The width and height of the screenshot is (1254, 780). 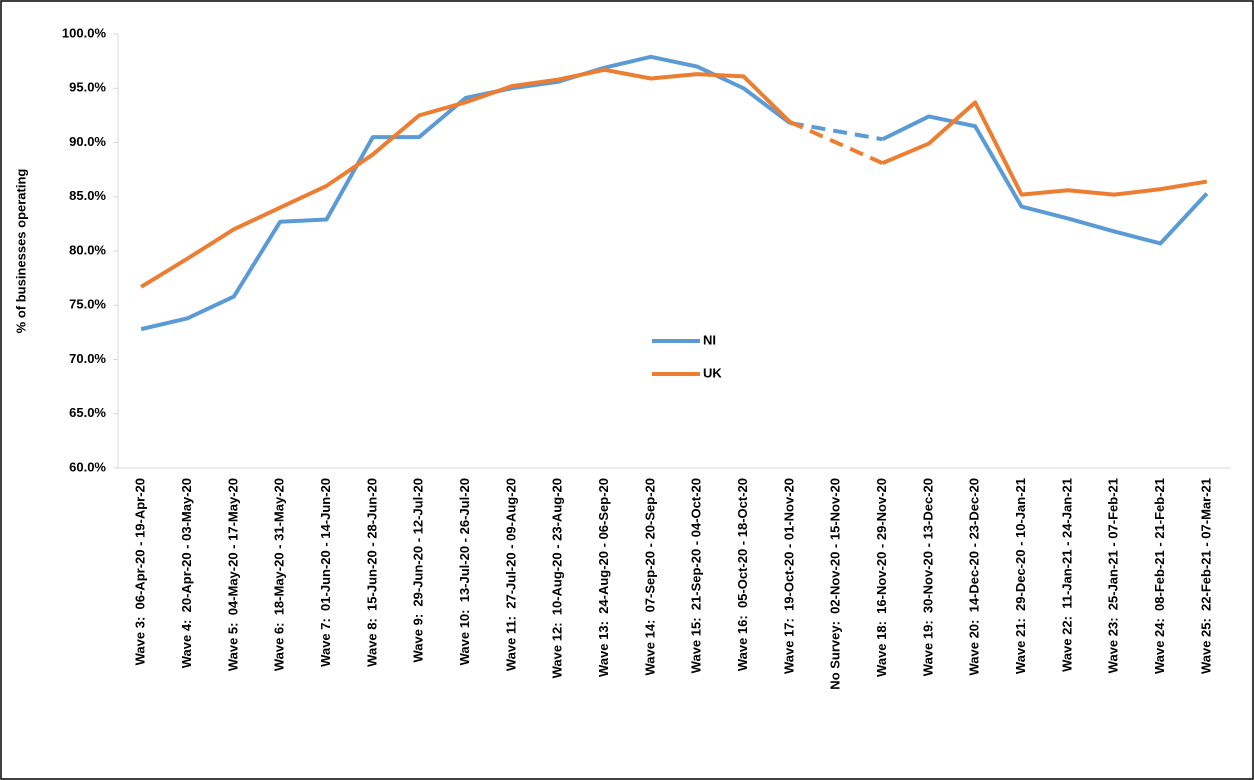 I want to click on y-tick-label: 85.0%, so click(x=87, y=195).